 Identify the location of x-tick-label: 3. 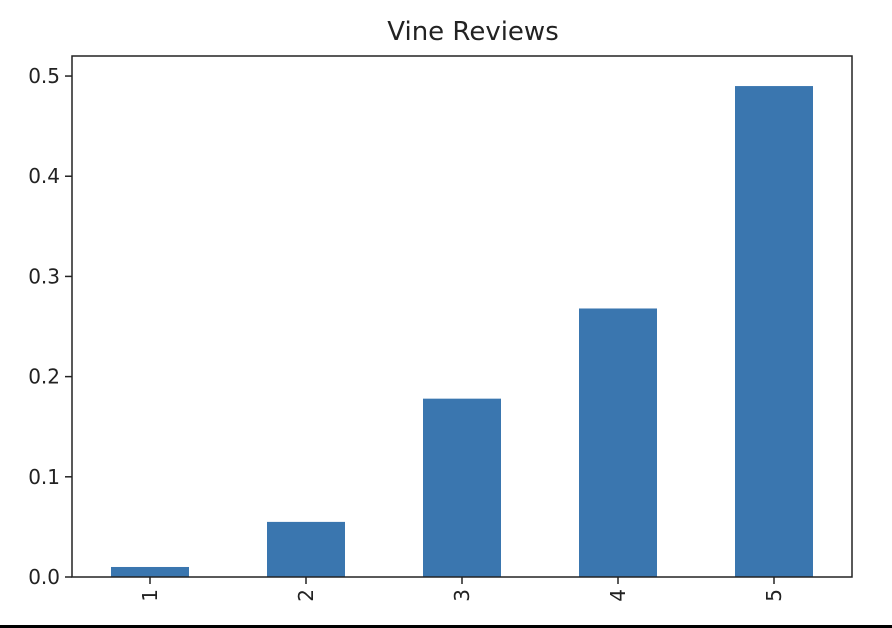
(462, 595).